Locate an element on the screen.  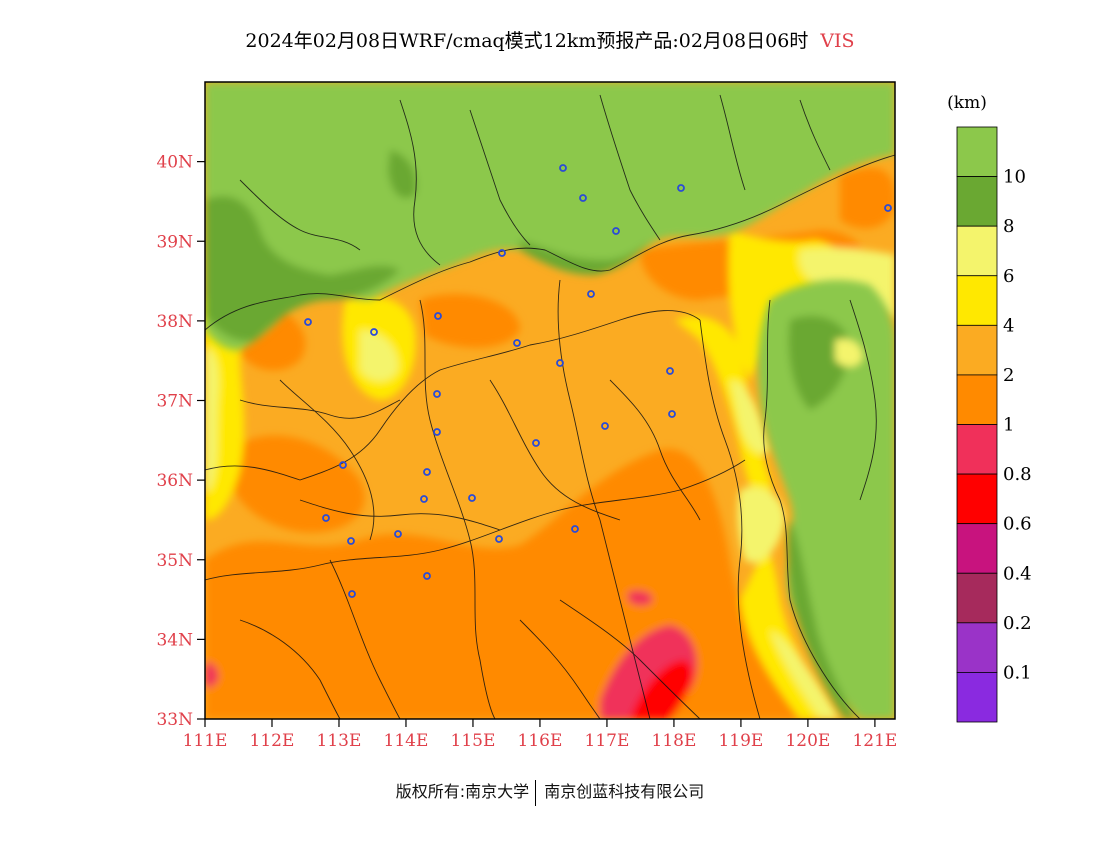
lat-label: 38N is located at coordinates (174, 322).